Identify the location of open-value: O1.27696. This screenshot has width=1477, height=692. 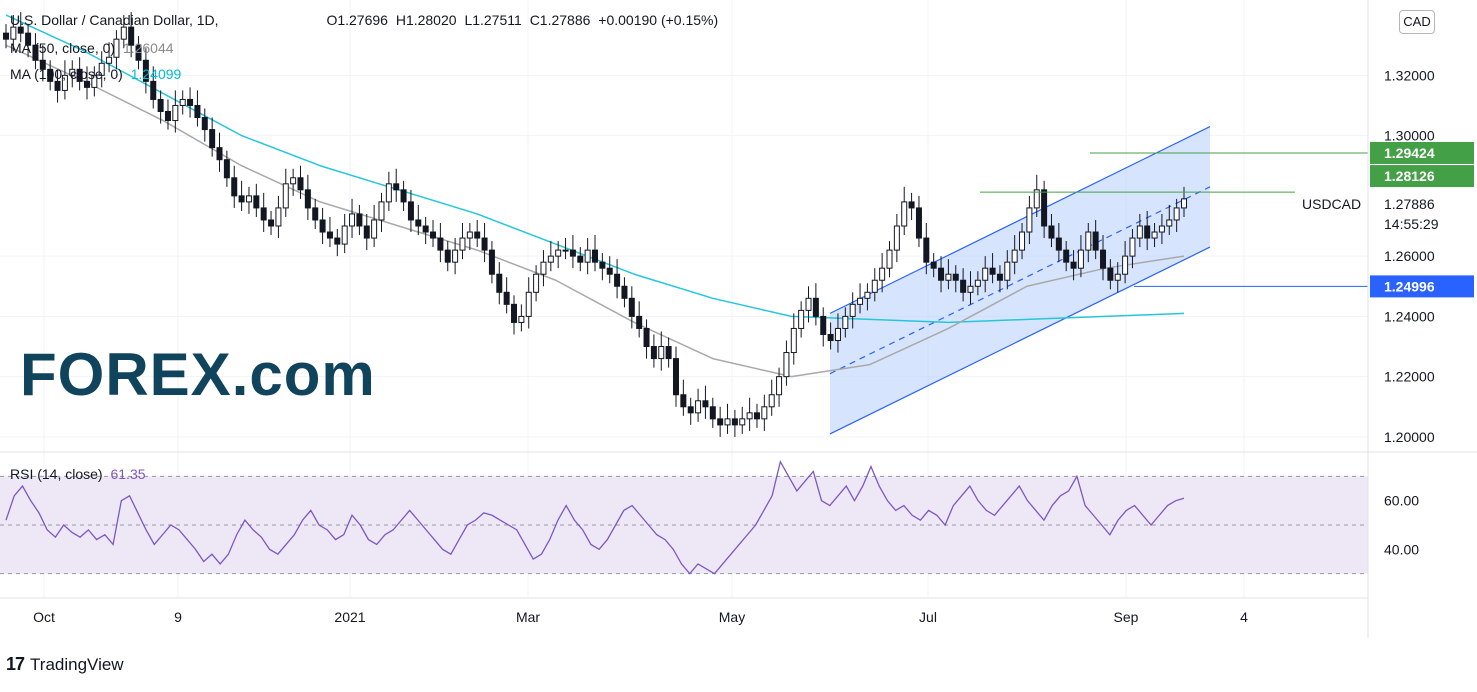
(357, 20).